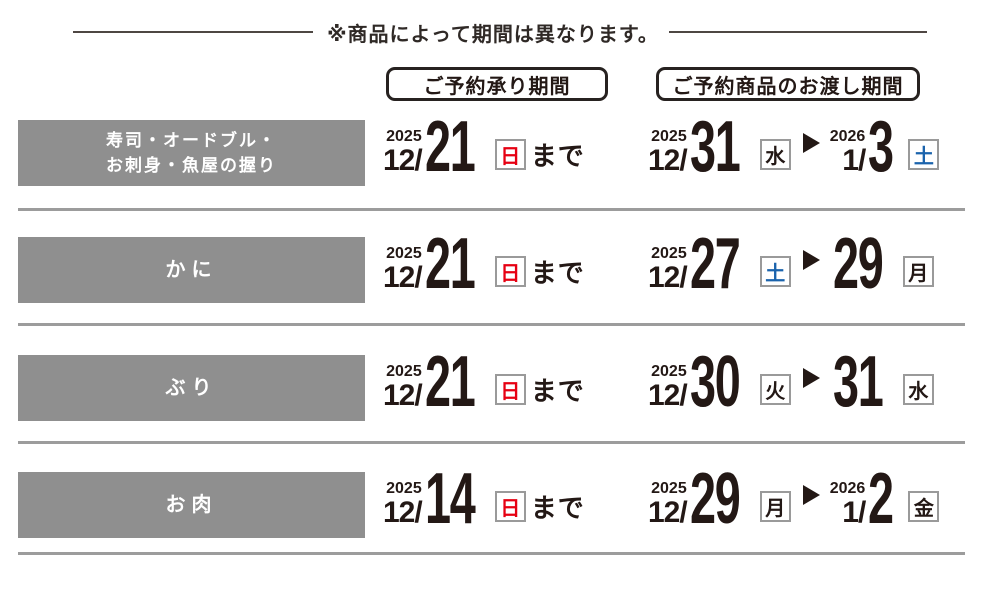  What do you see at coordinates (881, 499) in the screenshot?
I see `day-number: 2` at bounding box center [881, 499].